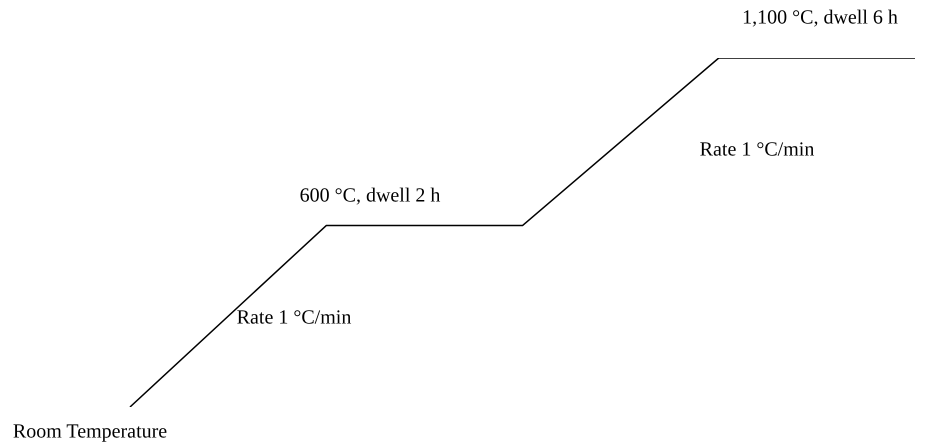 The image size is (928, 448). Describe the element at coordinates (90, 431) in the screenshot. I see `text: Room Temperature` at that location.